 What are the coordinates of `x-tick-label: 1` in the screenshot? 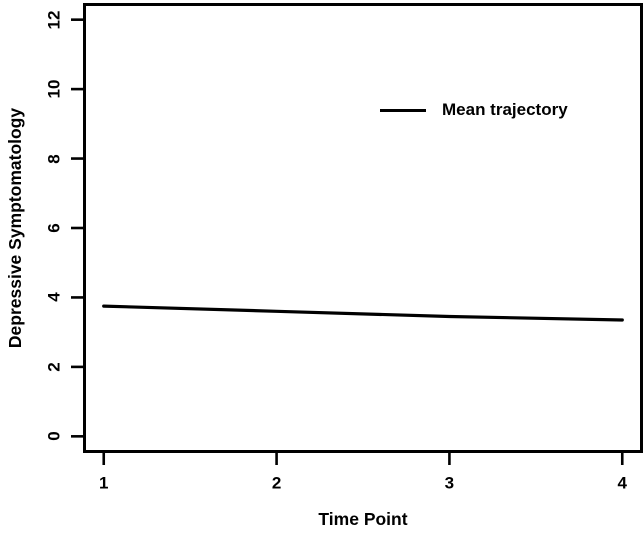 It's located at (104, 483).